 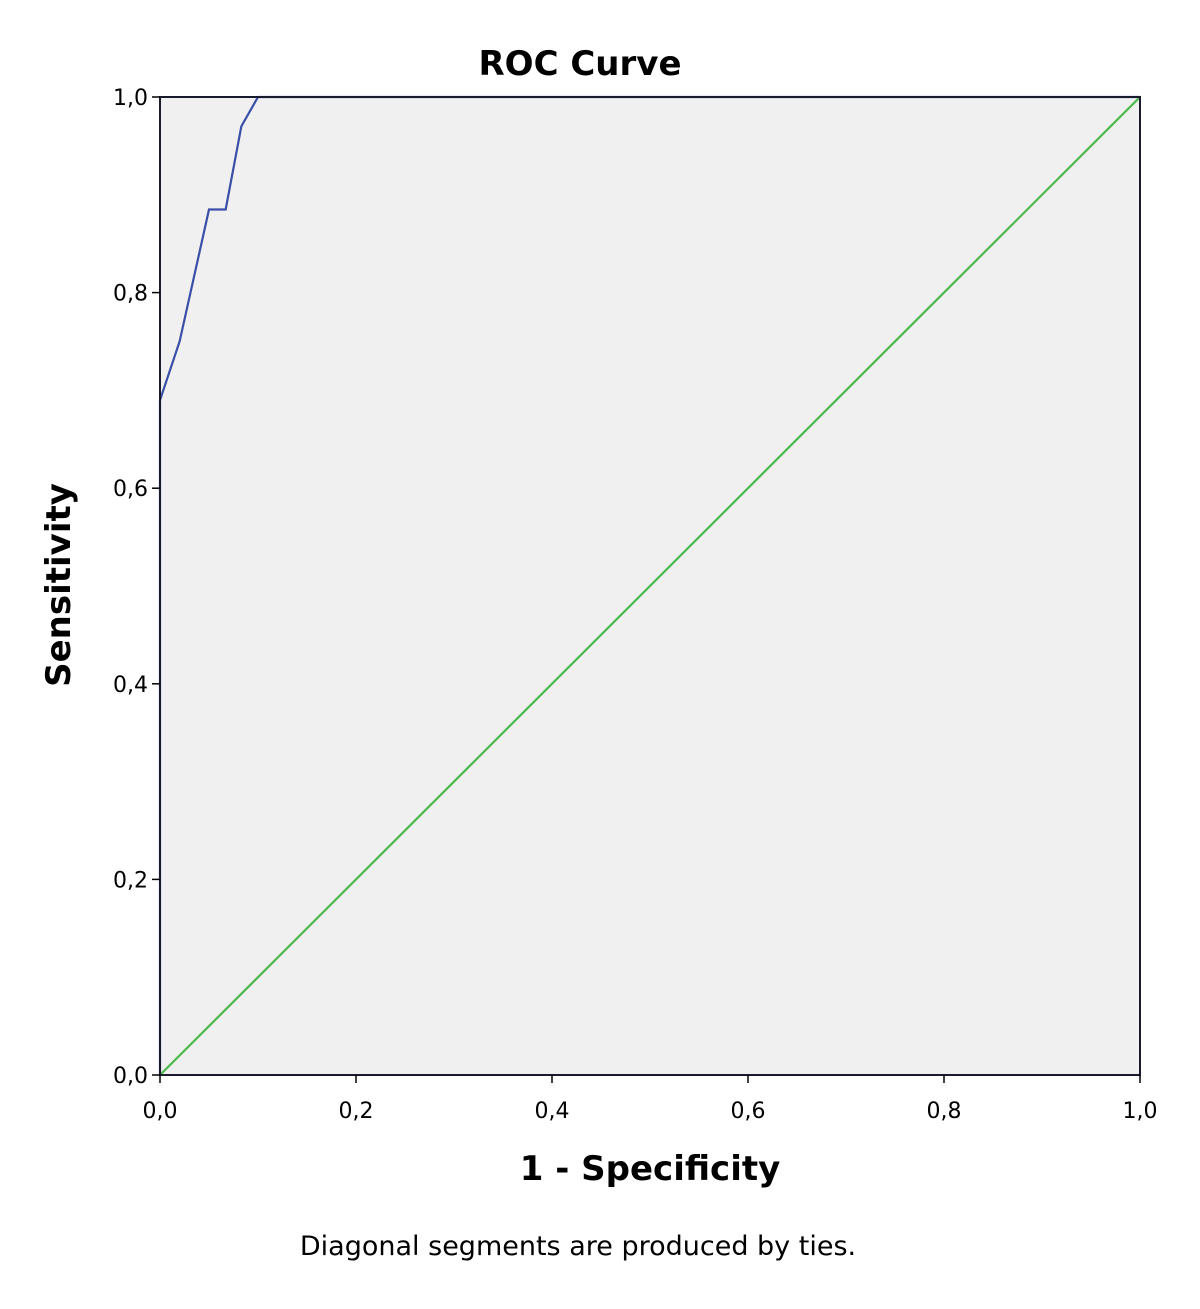 What do you see at coordinates (130, 489) in the screenshot?
I see `y-tick-label: 0,6` at bounding box center [130, 489].